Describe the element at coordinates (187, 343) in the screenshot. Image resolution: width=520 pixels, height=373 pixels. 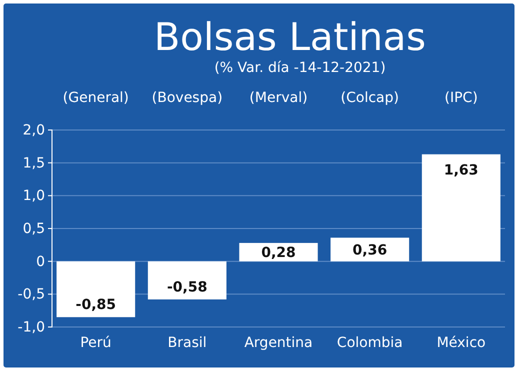
I see `x-tick-label: Brasil` at that location.